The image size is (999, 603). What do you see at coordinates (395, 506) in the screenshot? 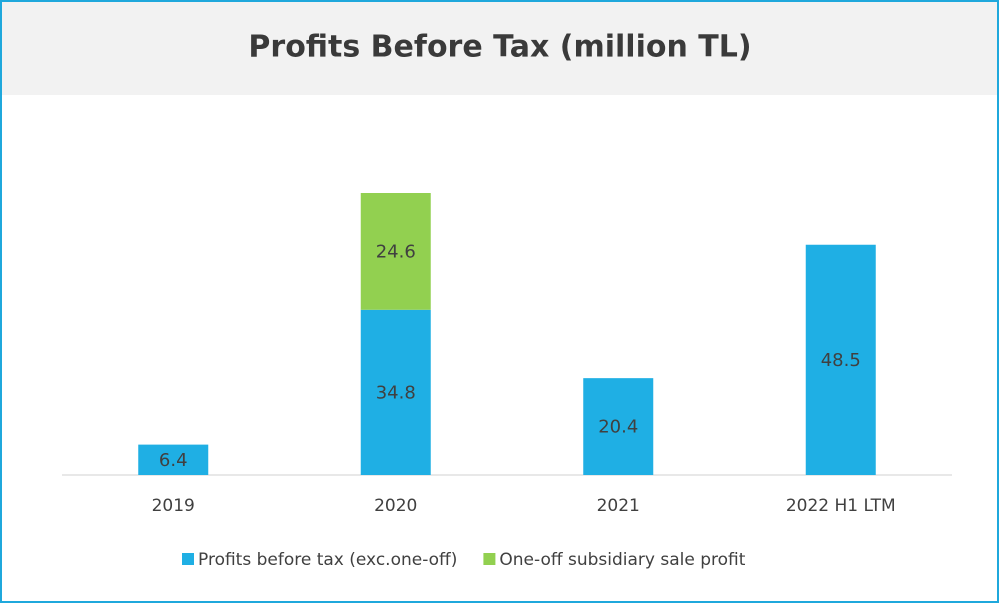
I see `x-tick-label: 2020` at bounding box center [395, 506].